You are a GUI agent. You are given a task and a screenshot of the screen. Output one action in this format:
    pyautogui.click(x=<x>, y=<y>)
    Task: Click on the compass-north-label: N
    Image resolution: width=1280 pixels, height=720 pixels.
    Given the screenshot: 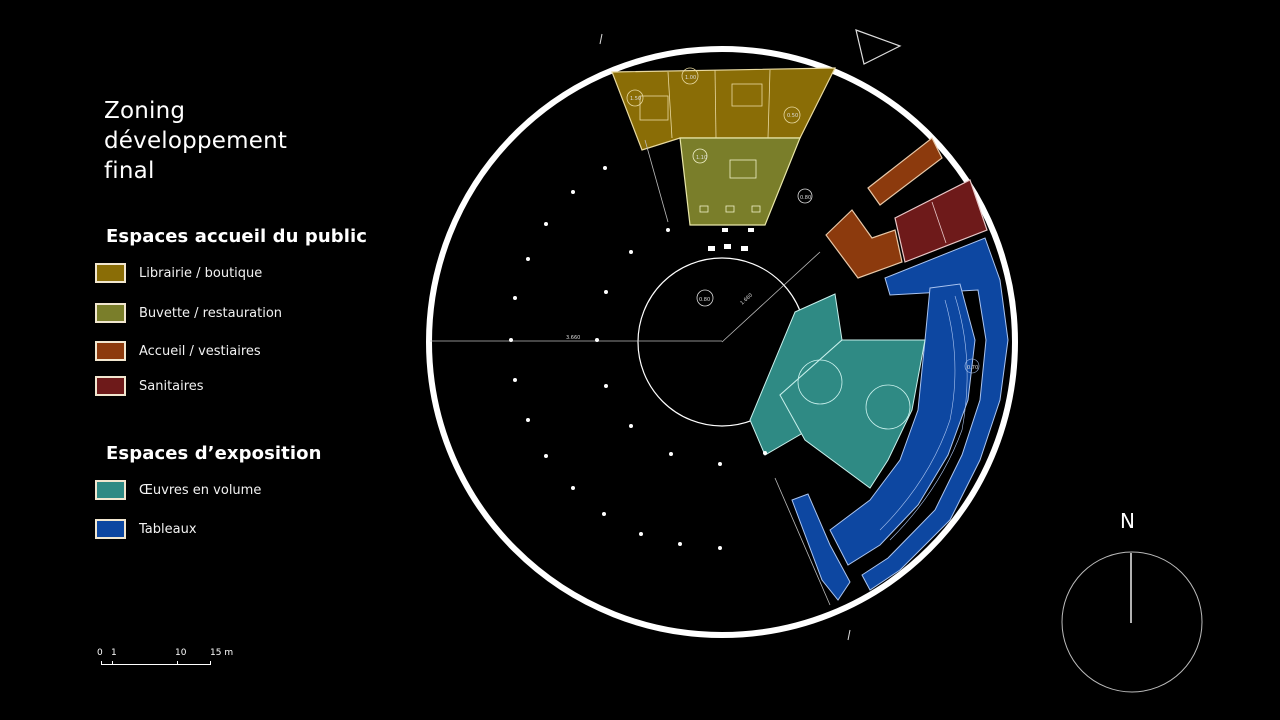 What is the action you would take?
    pyautogui.click(x=1127, y=521)
    